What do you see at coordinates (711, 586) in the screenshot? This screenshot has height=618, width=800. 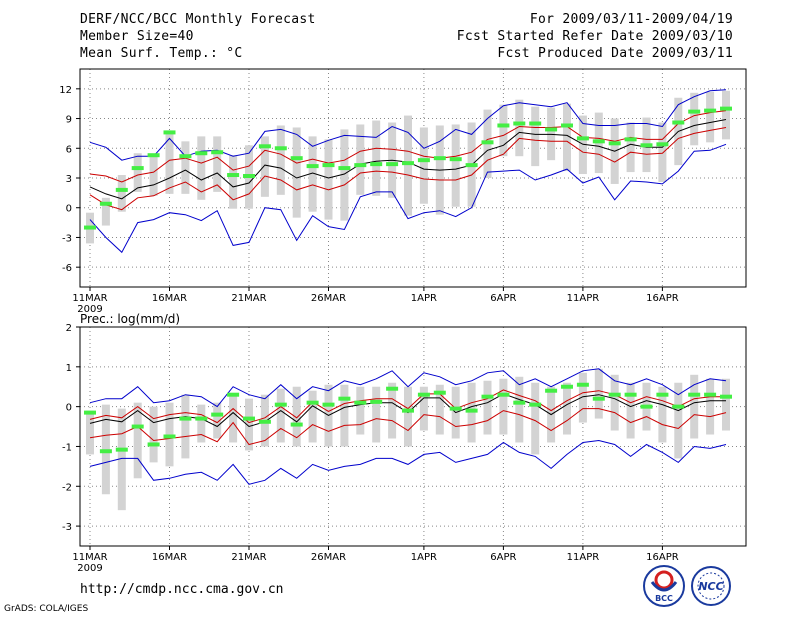 I see `ncc-logo: NCC` at bounding box center [711, 586].